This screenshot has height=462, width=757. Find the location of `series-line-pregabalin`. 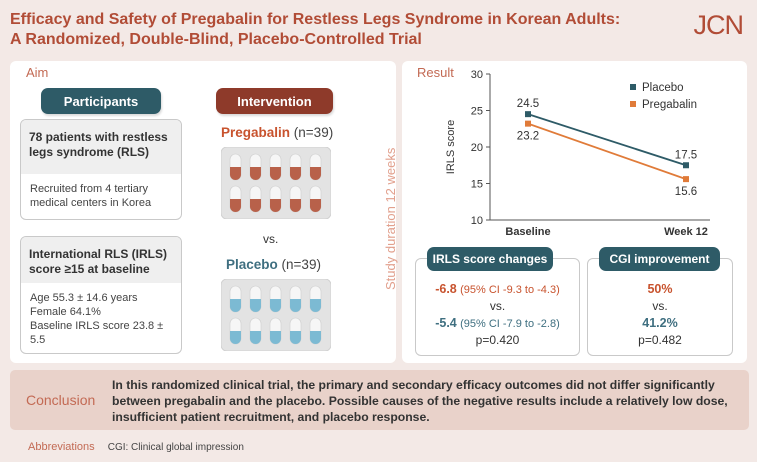

series-line-pregabalin is located at coordinates (607, 151).